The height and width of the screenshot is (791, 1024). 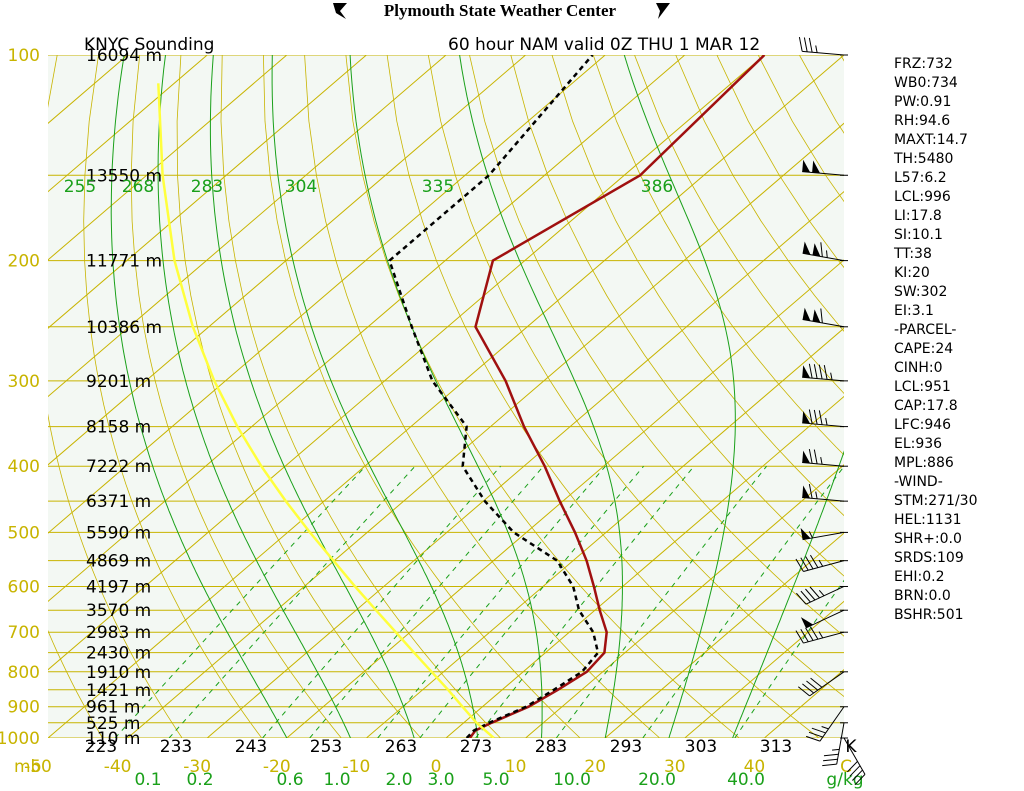 What do you see at coordinates (147, 780) in the screenshot?
I see `mixing-ratio-label: 0.1` at bounding box center [147, 780].